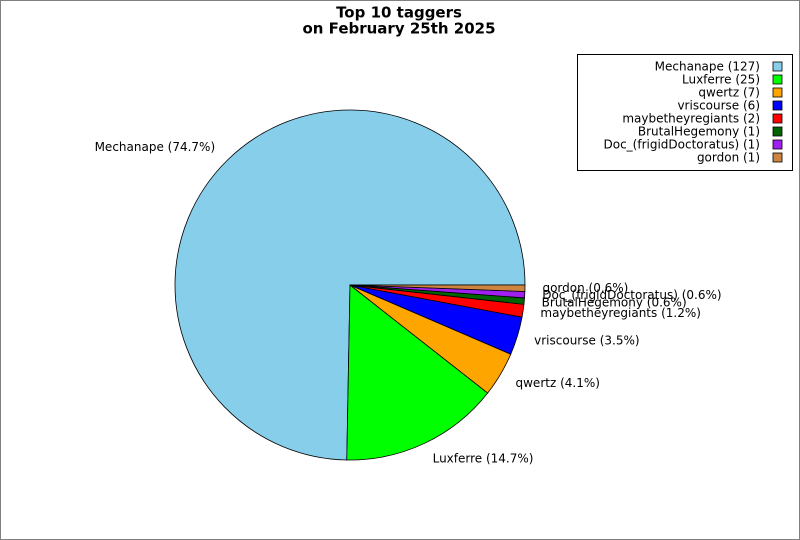  Describe the element at coordinates (614, 302) in the screenshot. I see `slice-label: BrutalHegemony (0.6%)` at that location.